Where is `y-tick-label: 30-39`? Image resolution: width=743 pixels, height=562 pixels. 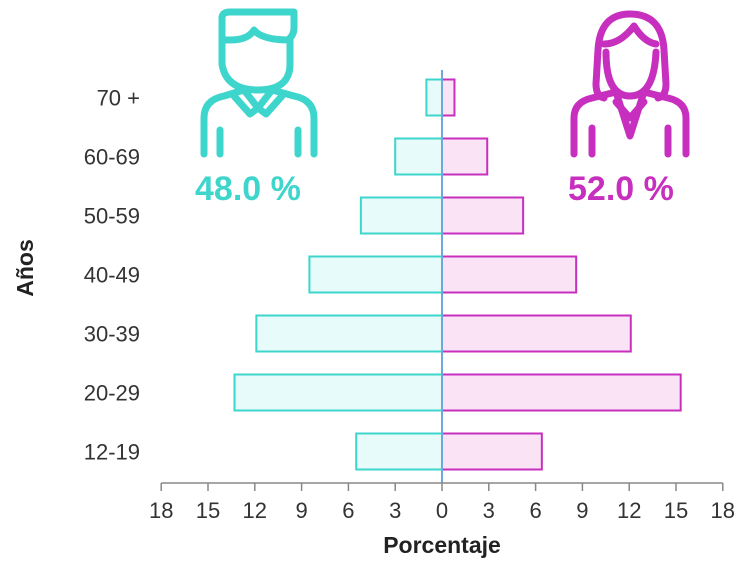
y-tick-label: 30-39 is located at coordinates (112, 334).